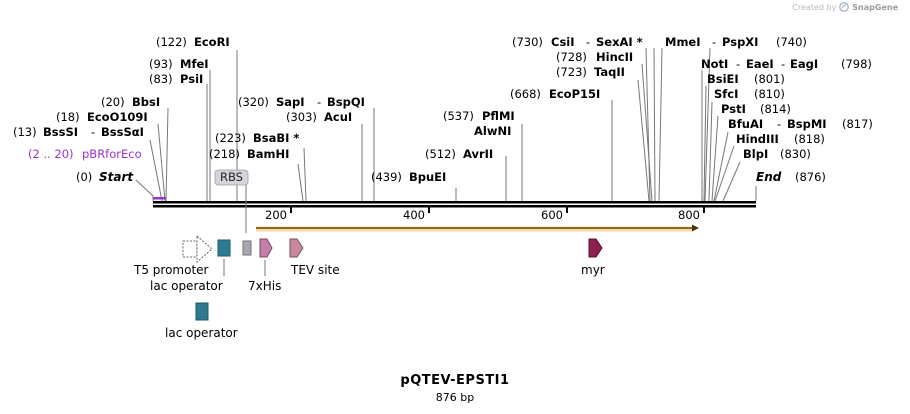 The height and width of the screenshot is (414, 910). Describe the element at coordinates (386, 177) in the screenshot. I see `bpuei-pos: (439)` at that location.